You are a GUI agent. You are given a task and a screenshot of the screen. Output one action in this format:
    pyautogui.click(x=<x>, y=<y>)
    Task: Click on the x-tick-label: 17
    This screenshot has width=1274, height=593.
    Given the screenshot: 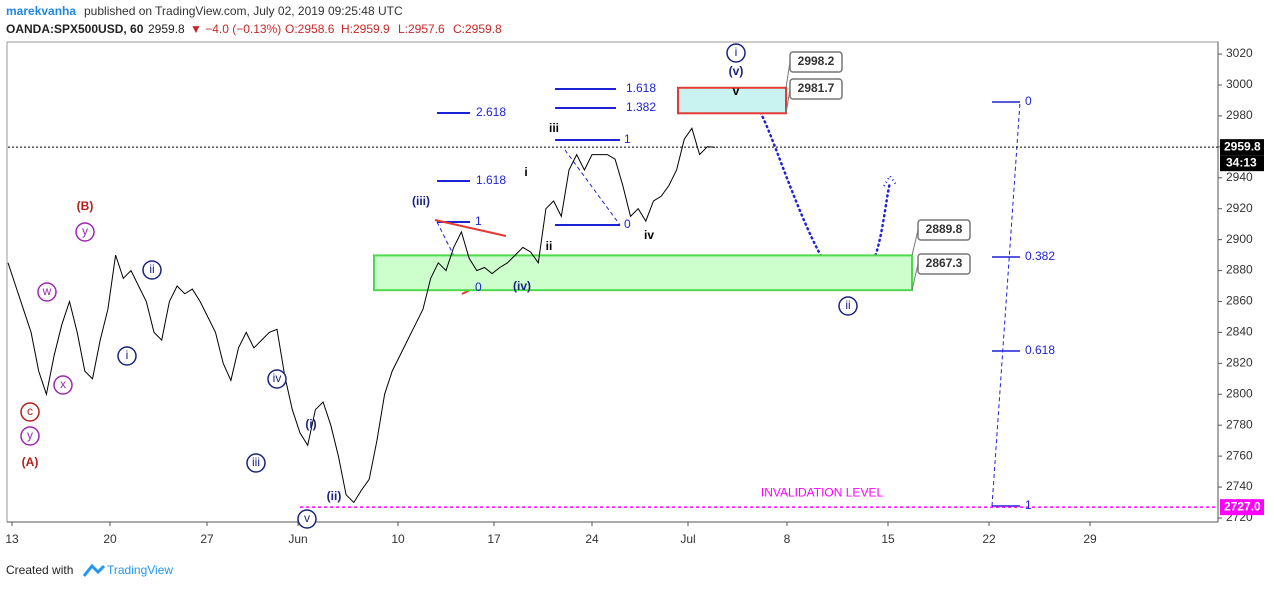 What is the action you would take?
    pyautogui.click(x=494, y=539)
    